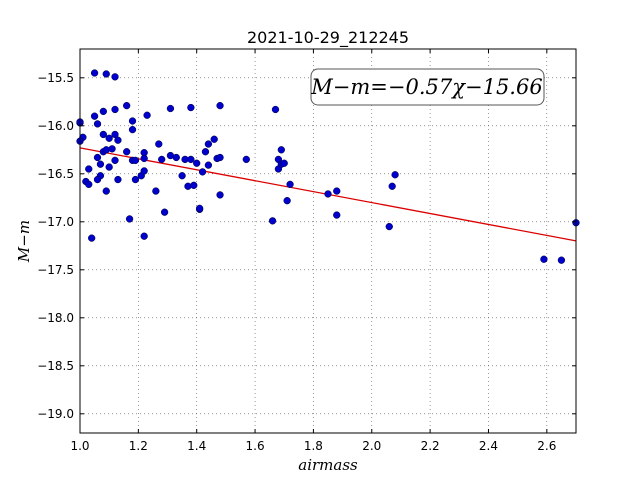  I want to click on chart-title: 2021-10-29_212245, so click(328, 38).